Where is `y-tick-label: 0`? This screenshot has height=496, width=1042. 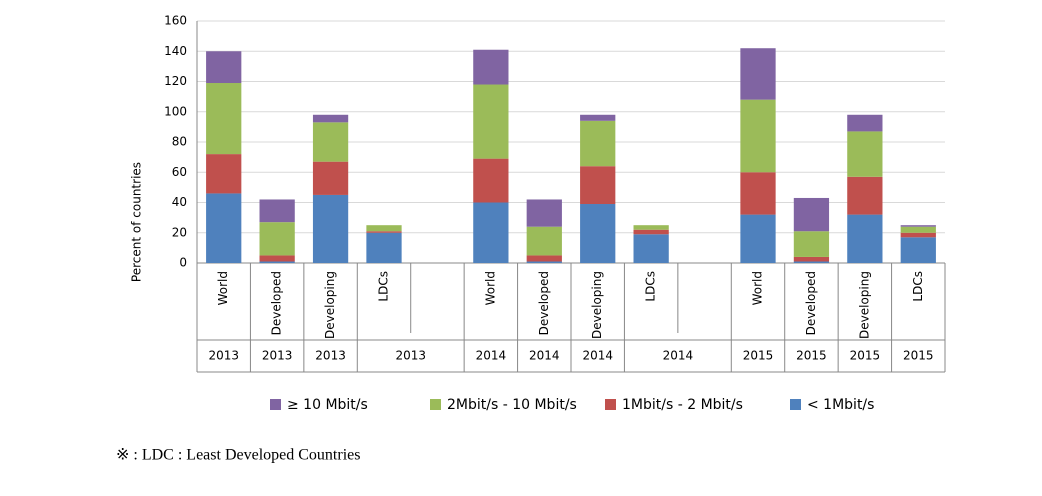 y-tick-label: 0 is located at coordinates (183, 263).